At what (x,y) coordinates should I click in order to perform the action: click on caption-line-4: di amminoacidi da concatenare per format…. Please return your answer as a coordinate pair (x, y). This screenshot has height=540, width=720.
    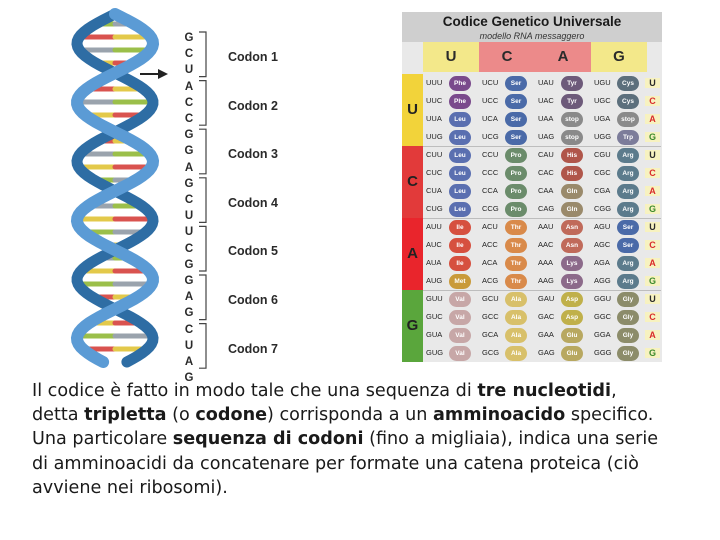
    Looking at the image, I should click on (335, 463).